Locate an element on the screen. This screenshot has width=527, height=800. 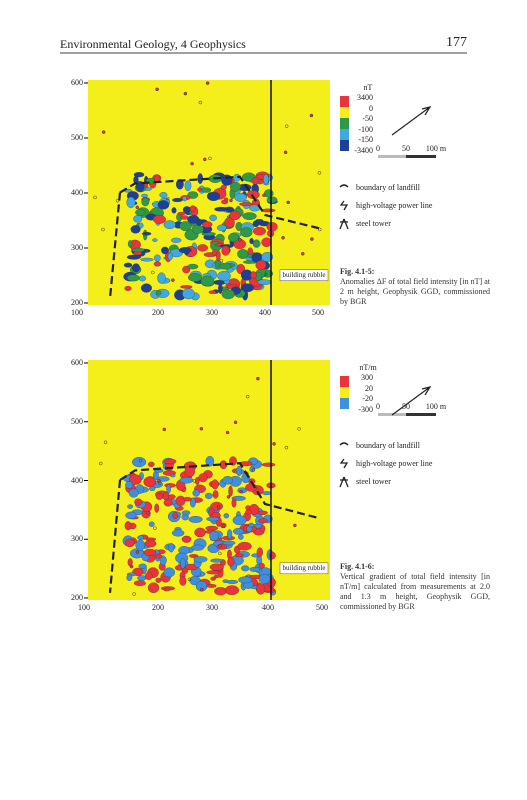
annotation: building rubble is located at coordinates (304, 567).